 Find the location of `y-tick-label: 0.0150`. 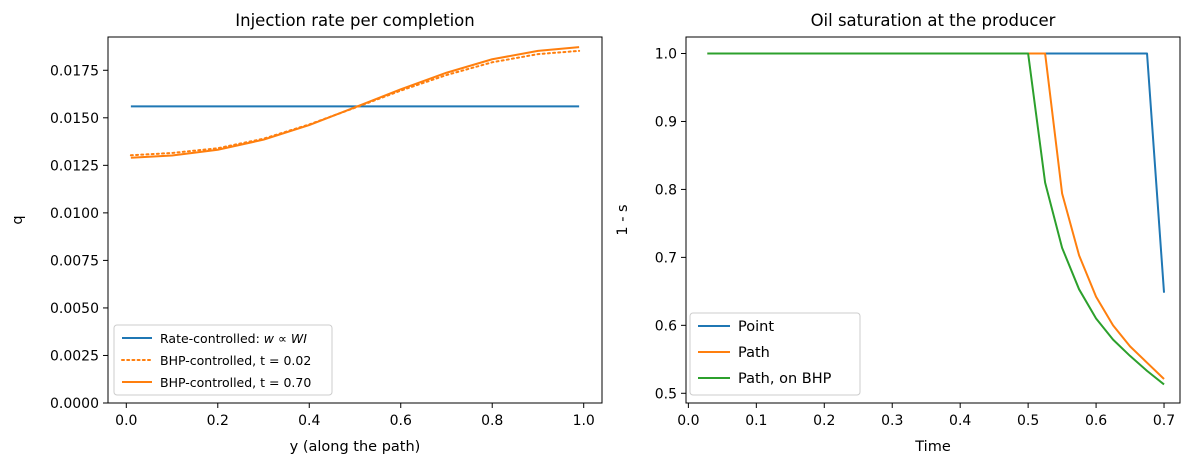

y-tick-label: 0.0150 is located at coordinates (74, 119).